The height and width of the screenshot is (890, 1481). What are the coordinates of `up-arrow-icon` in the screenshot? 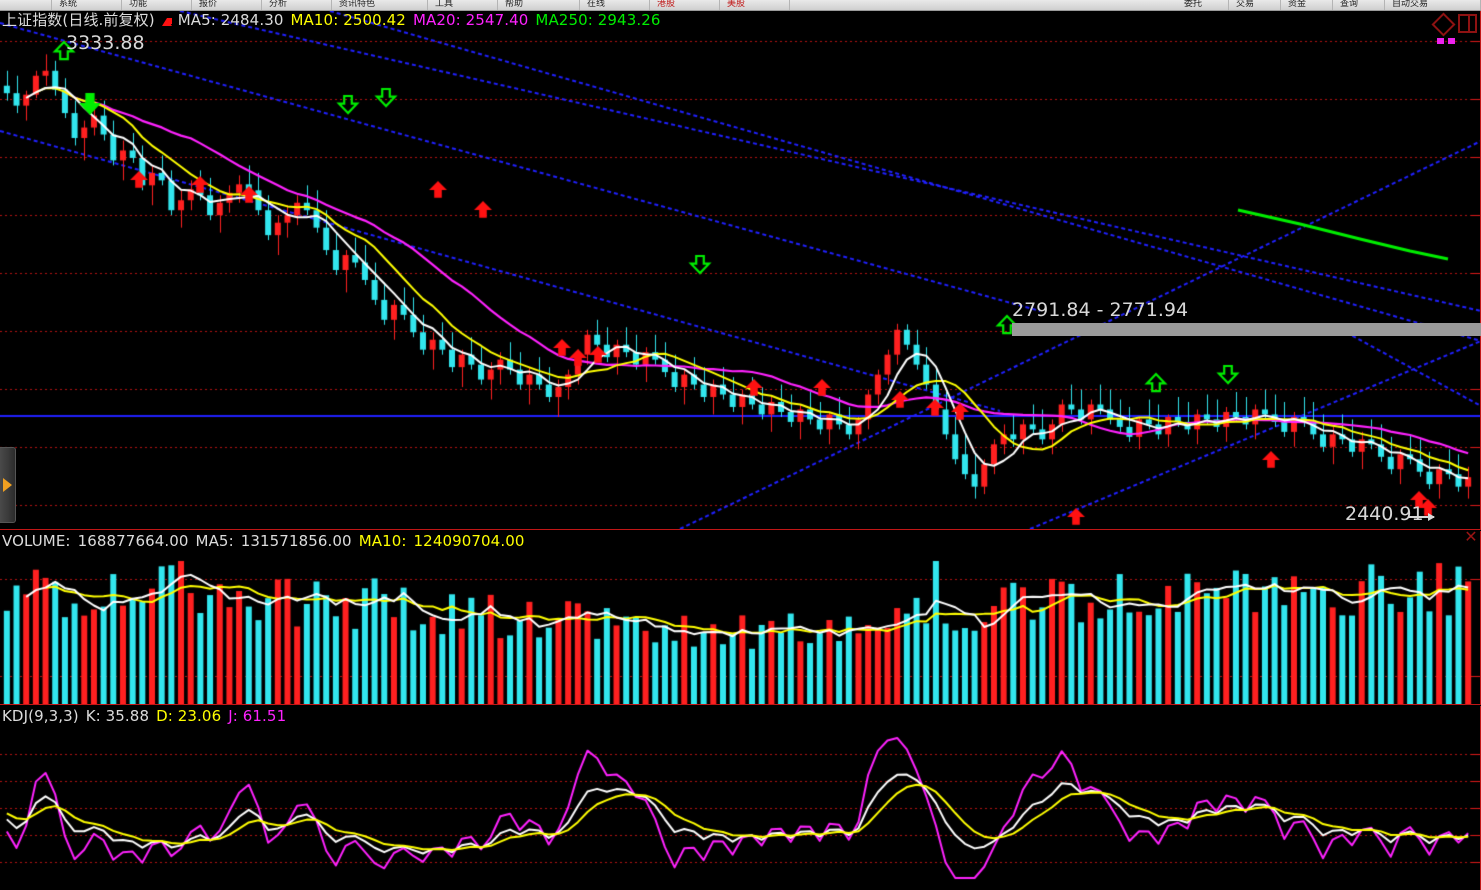 It's located at (168, 20).